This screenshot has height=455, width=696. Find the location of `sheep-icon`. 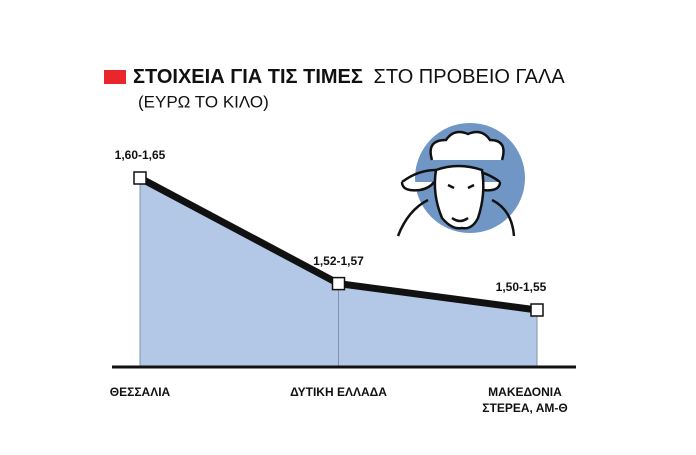

sheep-icon is located at coordinates (460, 180).